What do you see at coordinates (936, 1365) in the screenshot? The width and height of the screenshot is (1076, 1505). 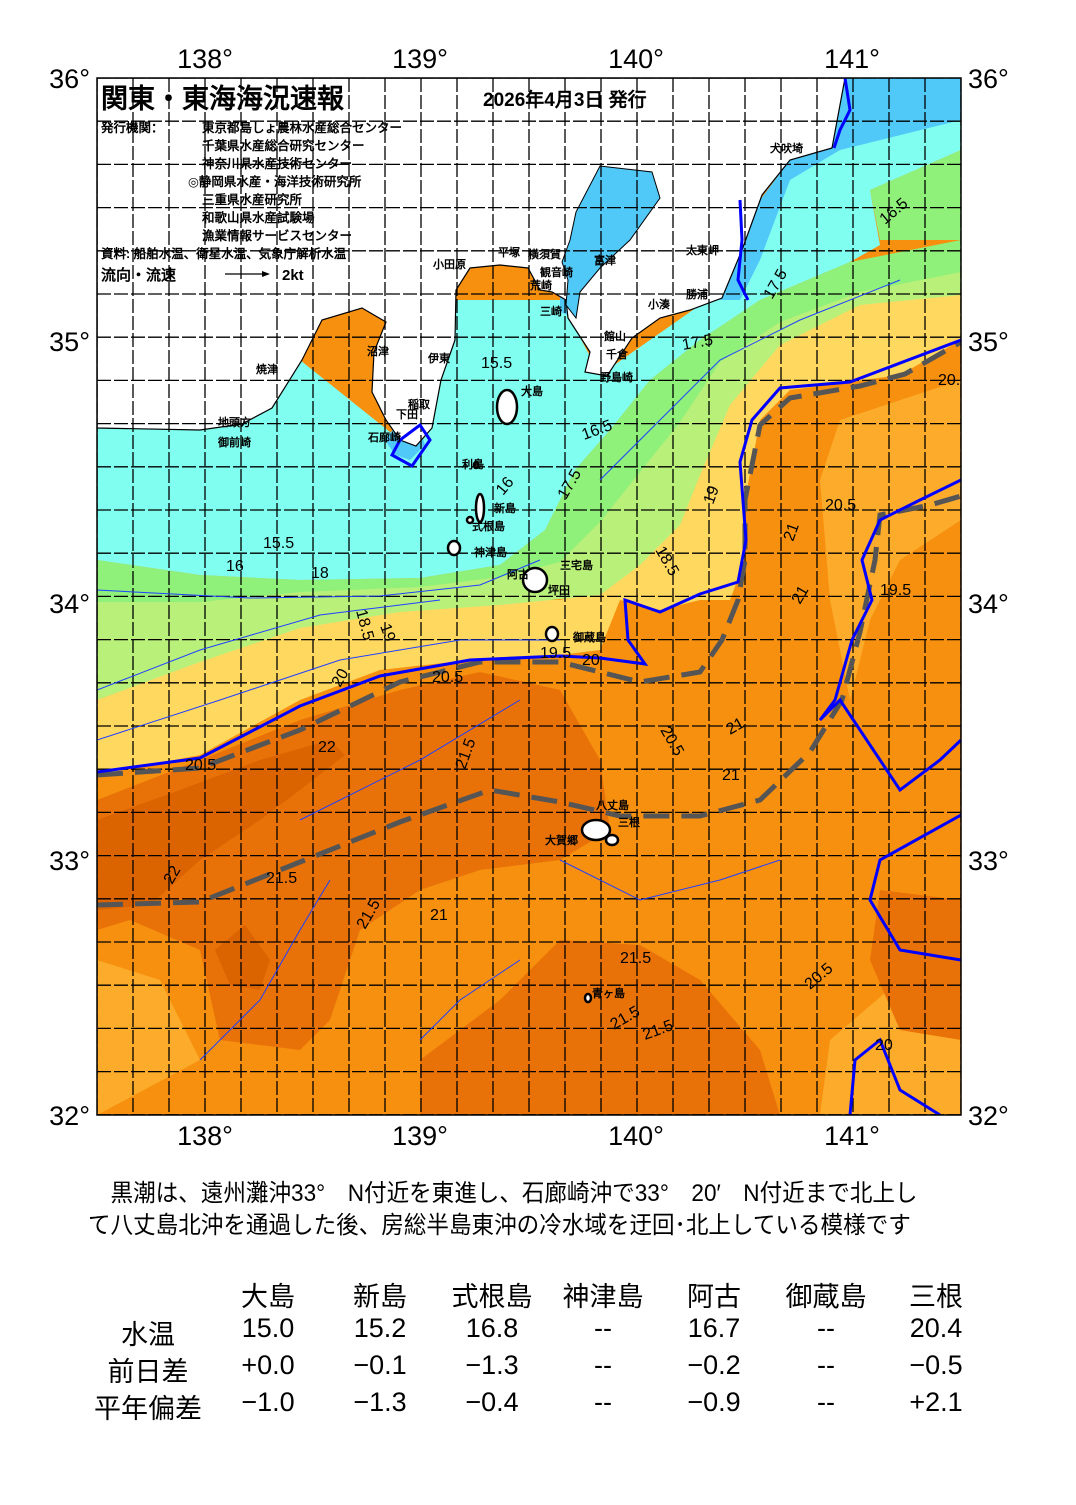 I see `table-cell: −0.5` at bounding box center [936, 1365].